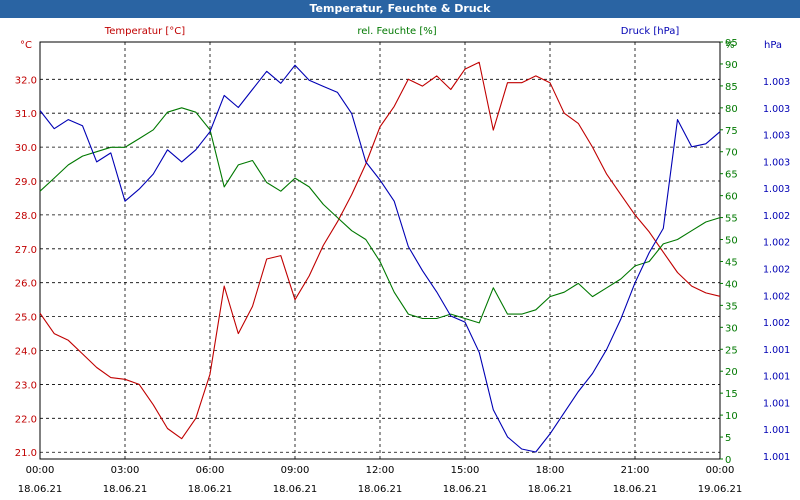 The height and width of the screenshot is (500, 800). I want to click on humidity-tick-label: 5, so click(728, 438).